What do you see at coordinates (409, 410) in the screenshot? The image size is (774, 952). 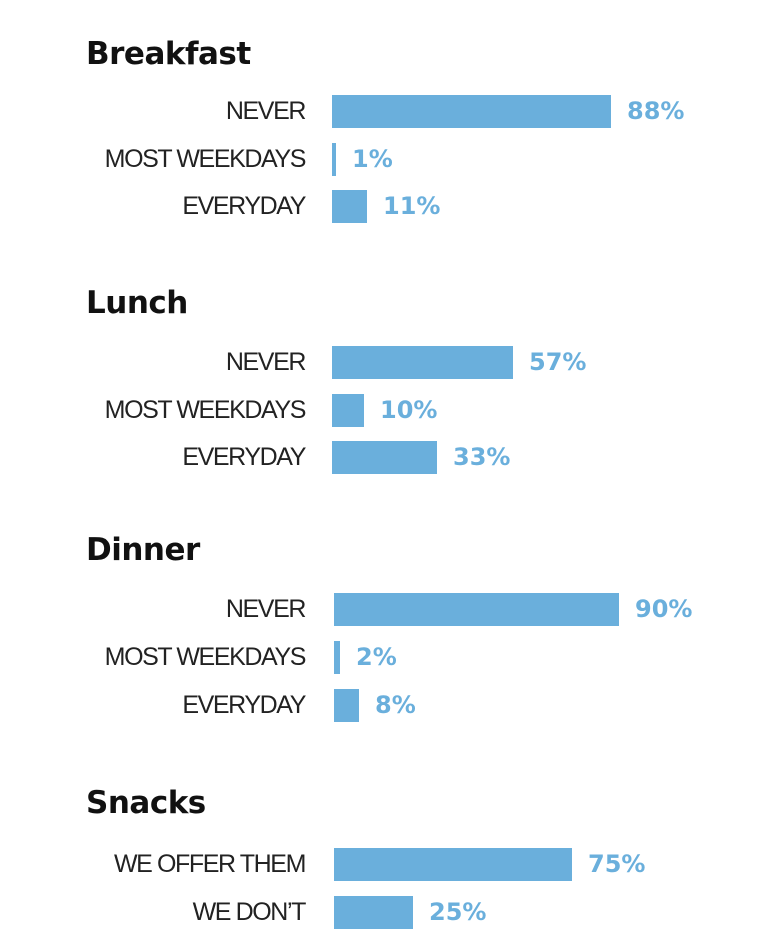 I see `data-label: 10%` at bounding box center [409, 410].